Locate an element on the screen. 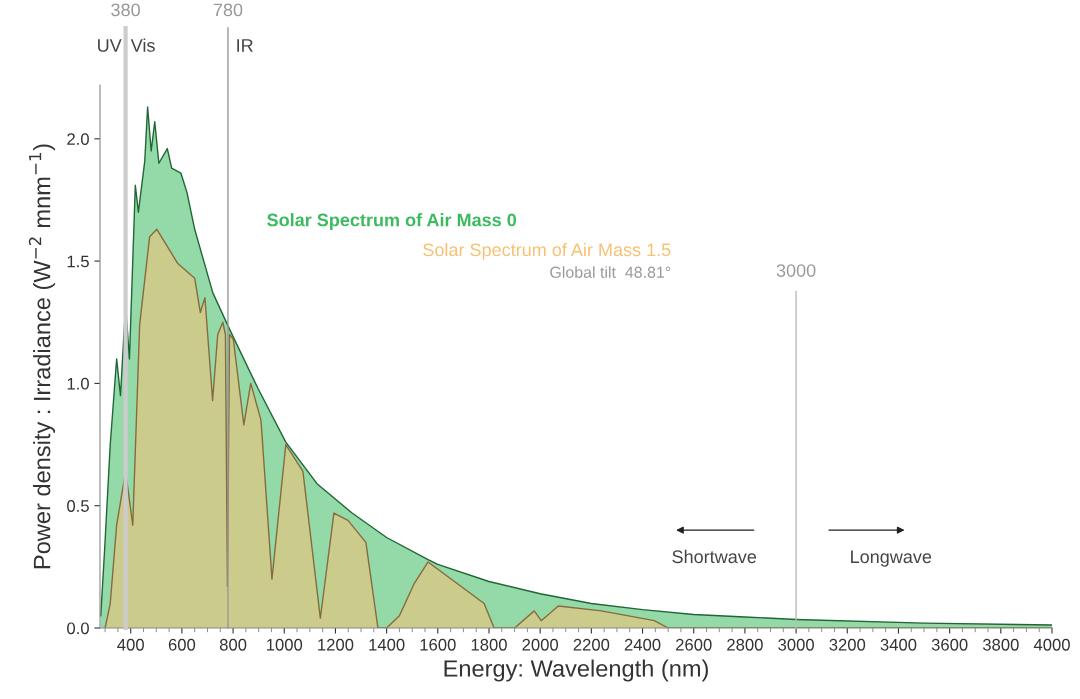  annotation: Shortwave is located at coordinates (714, 556).